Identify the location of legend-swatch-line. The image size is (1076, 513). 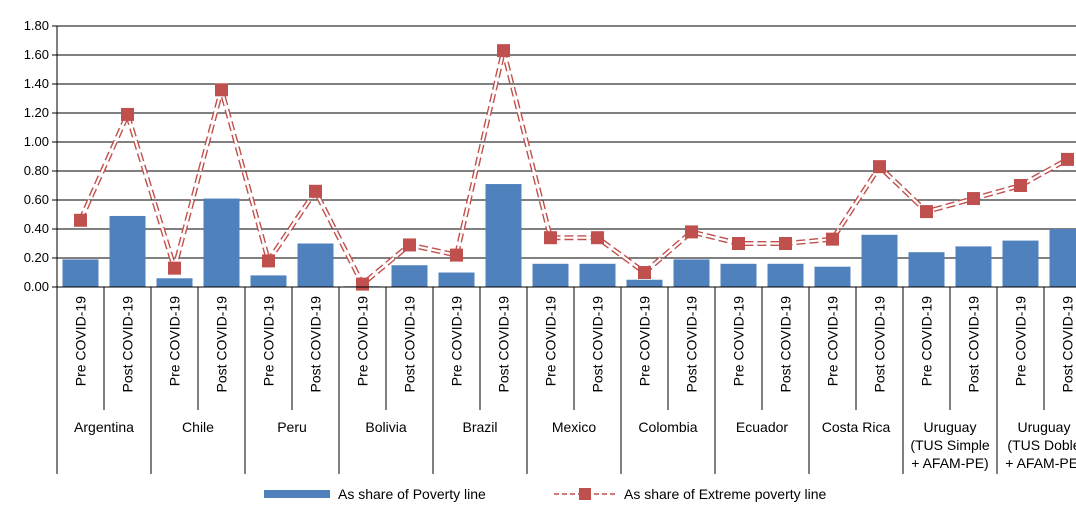
(585, 494).